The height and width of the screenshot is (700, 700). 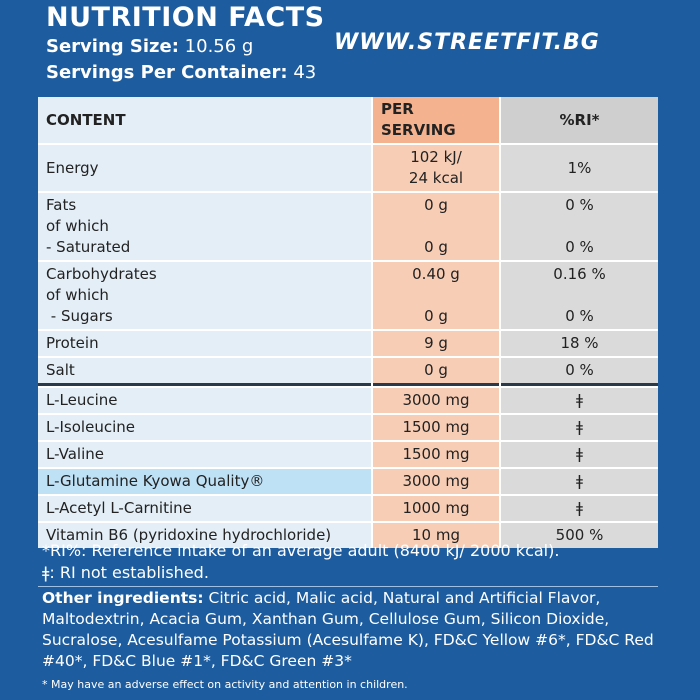 What do you see at coordinates (436, 120) in the screenshot?
I see `column-header: PER SERVING` at bounding box center [436, 120].